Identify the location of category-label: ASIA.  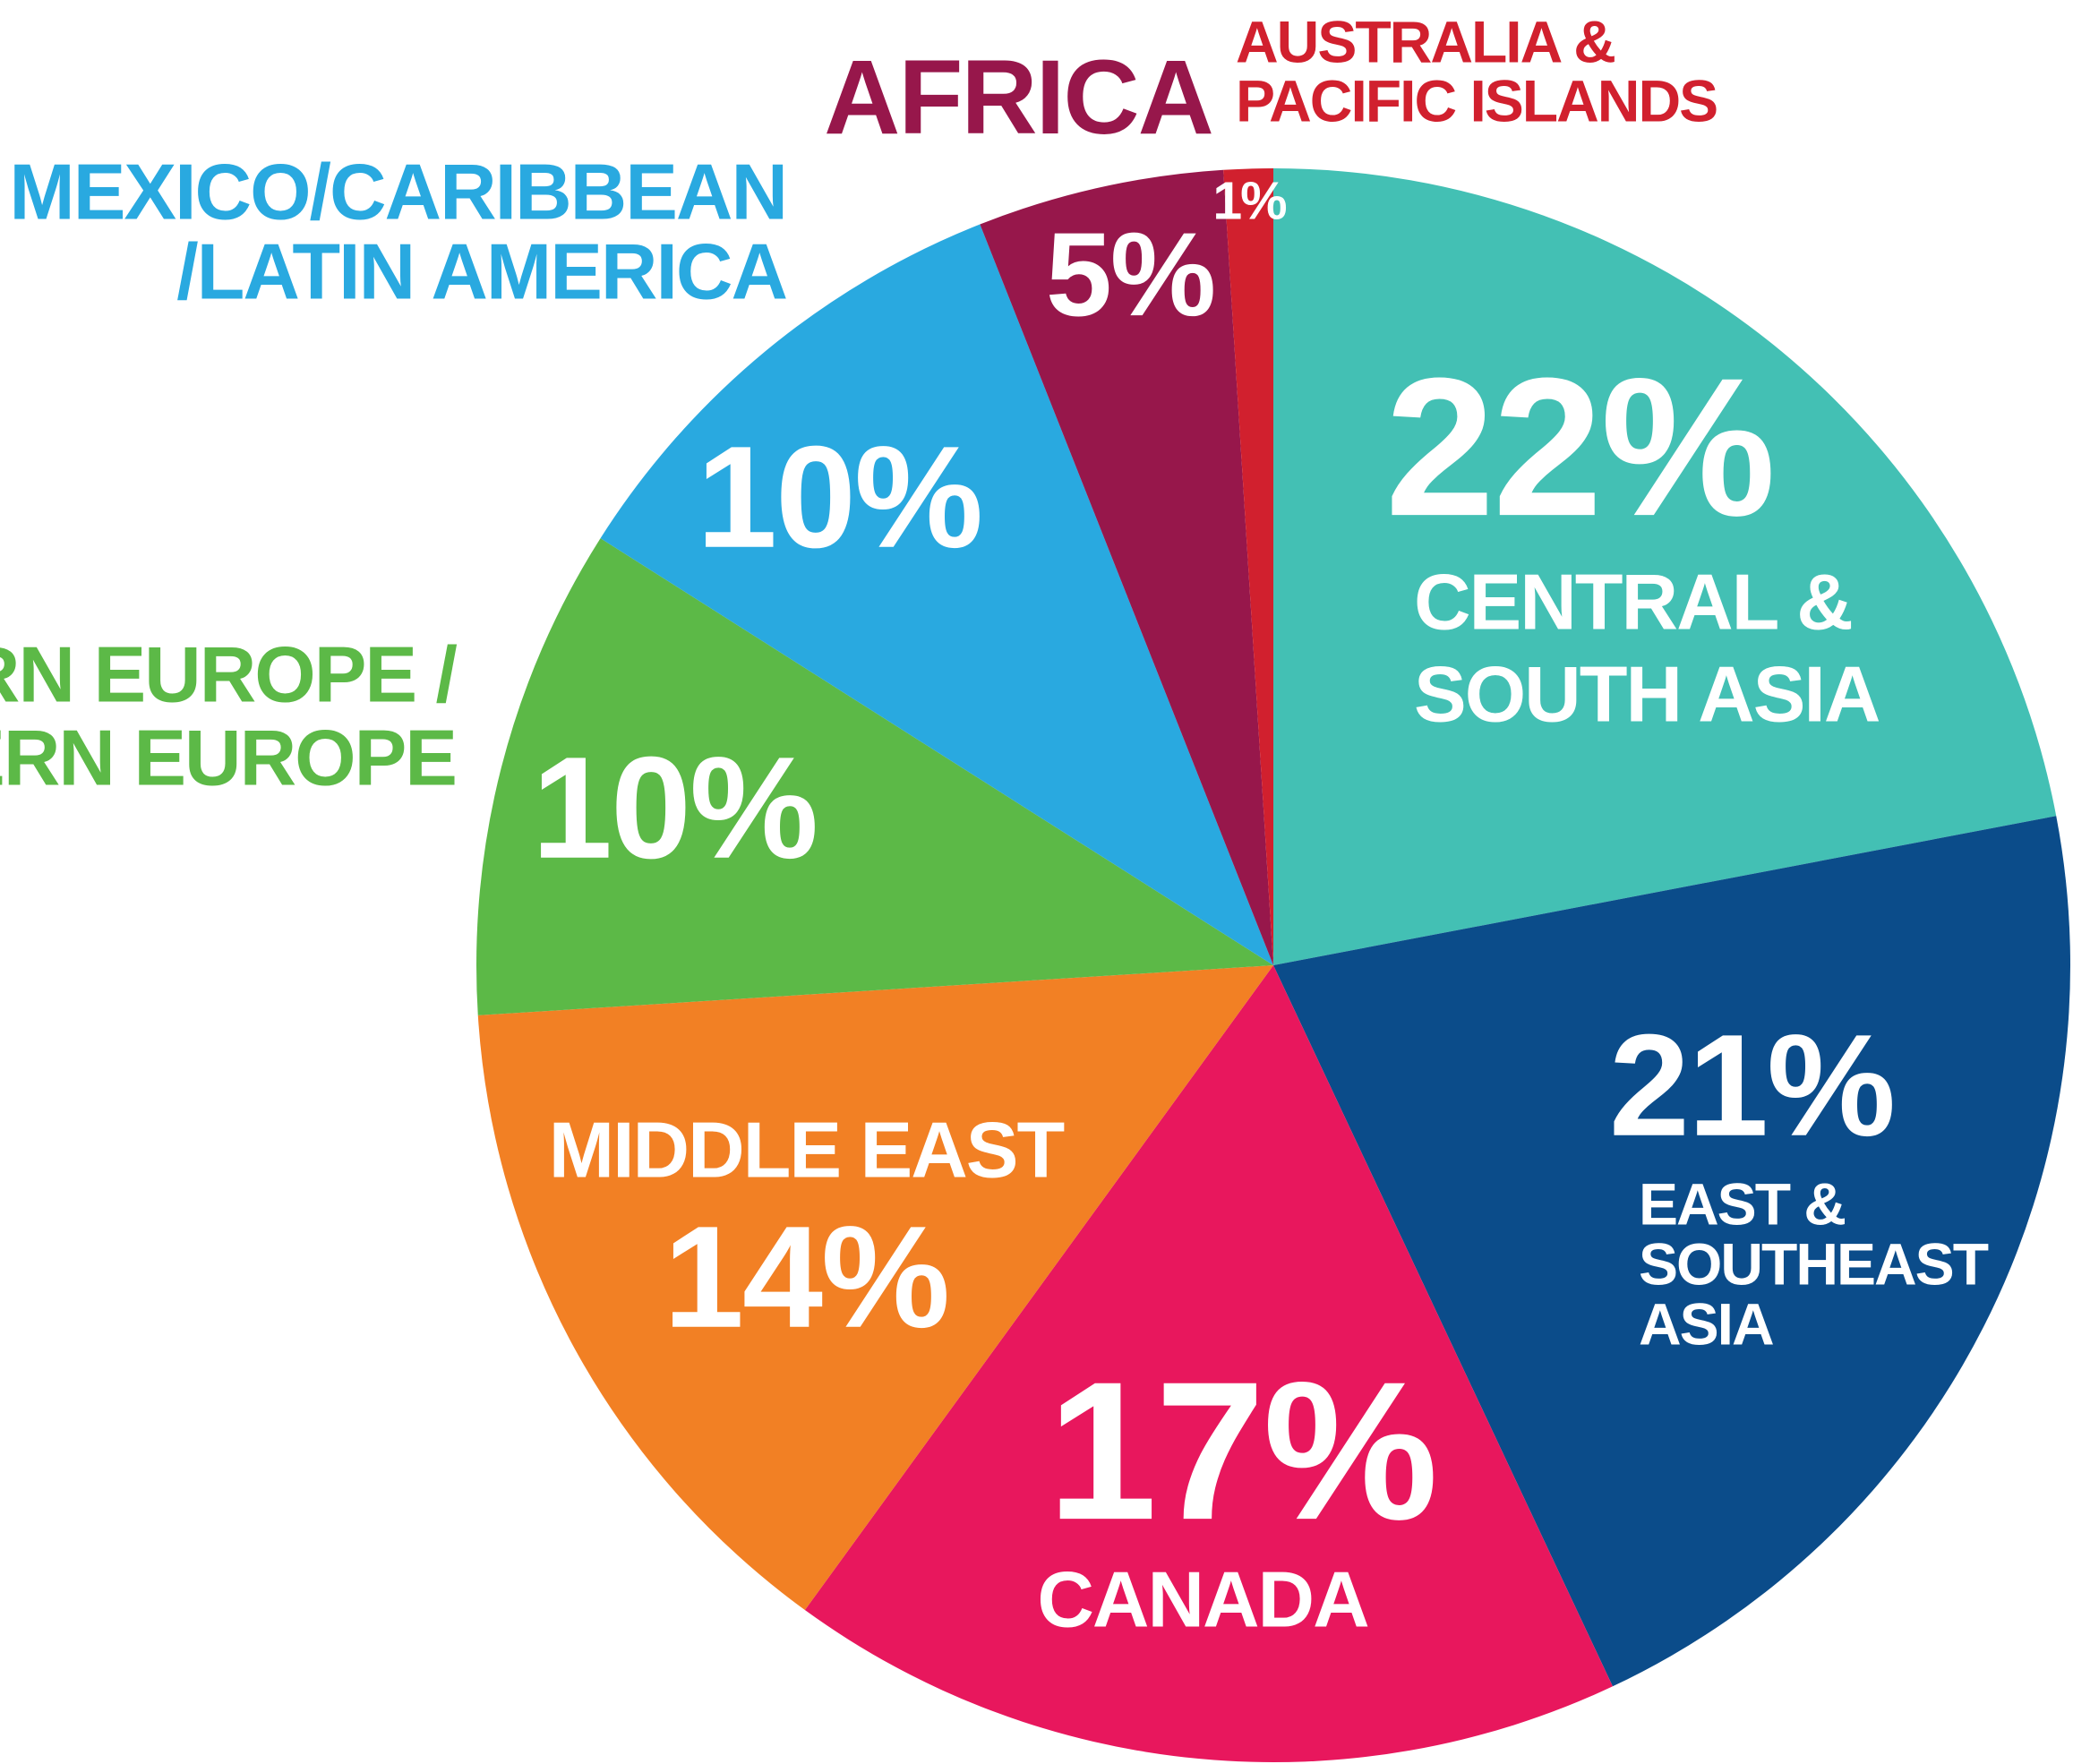
(1706, 1324).